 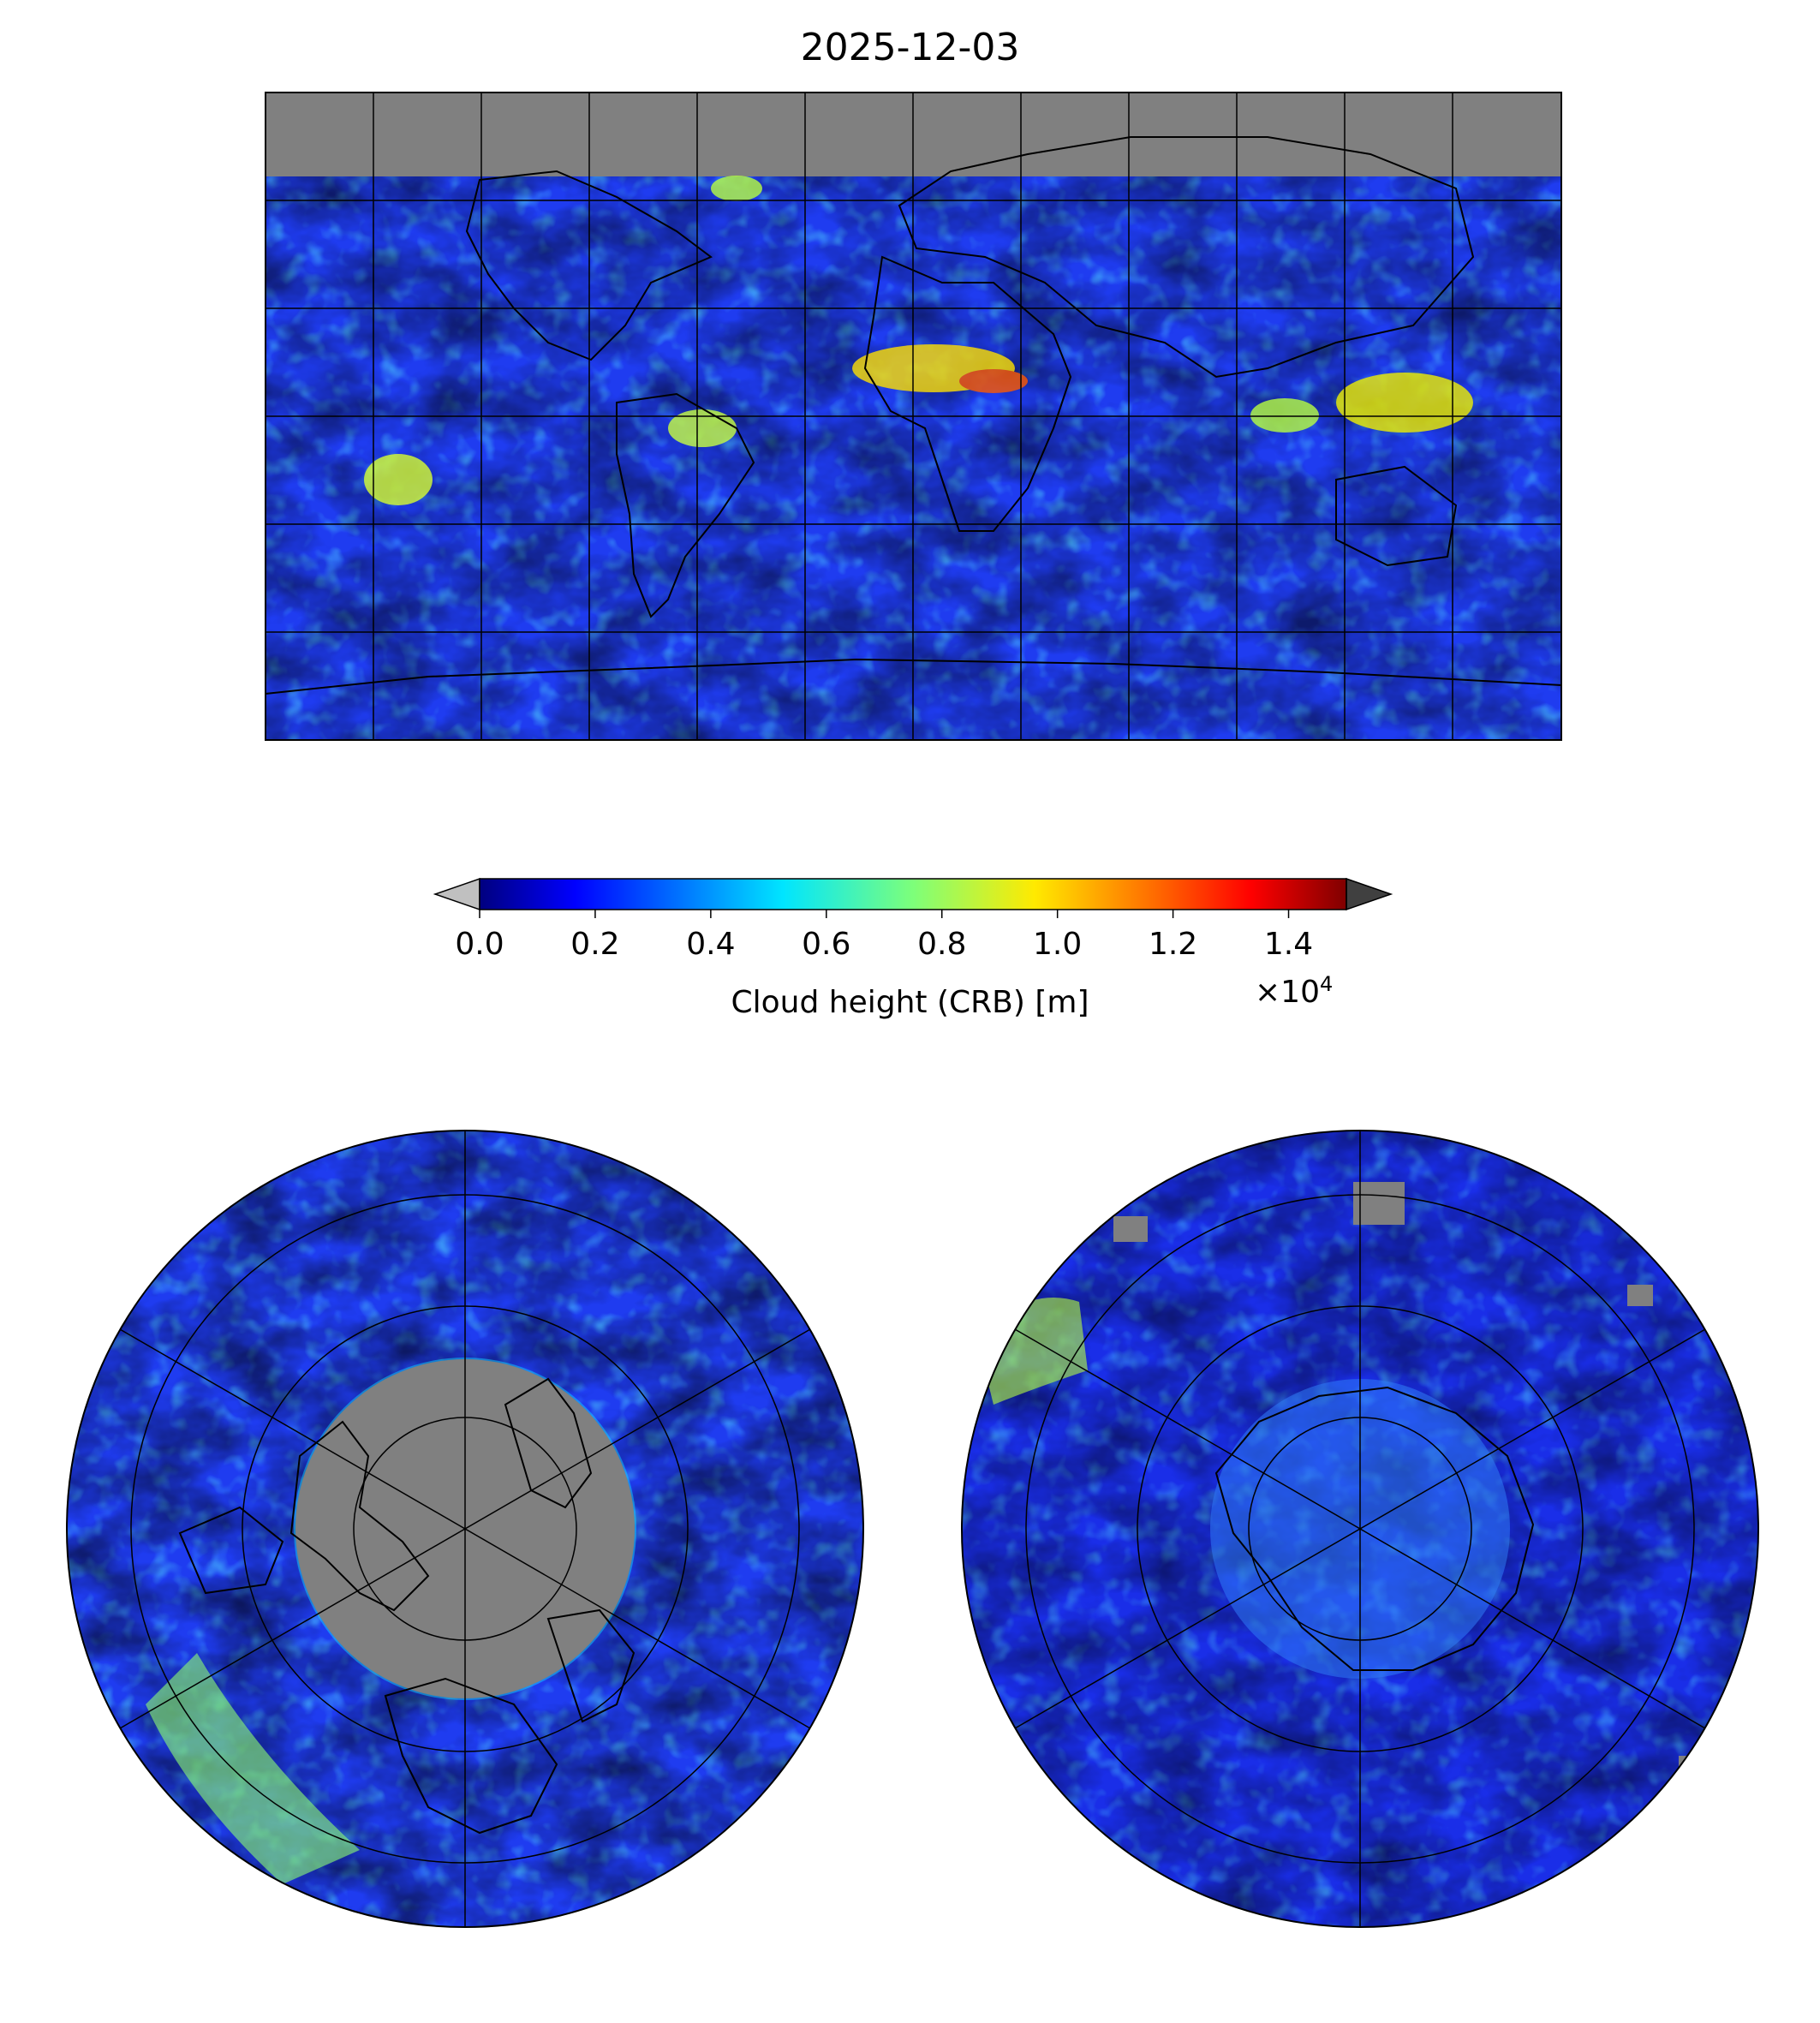 What do you see at coordinates (826, 944) in the screenshot?
I see `colorbar-tick-label: 0.6` at bounding box center [826, 944].